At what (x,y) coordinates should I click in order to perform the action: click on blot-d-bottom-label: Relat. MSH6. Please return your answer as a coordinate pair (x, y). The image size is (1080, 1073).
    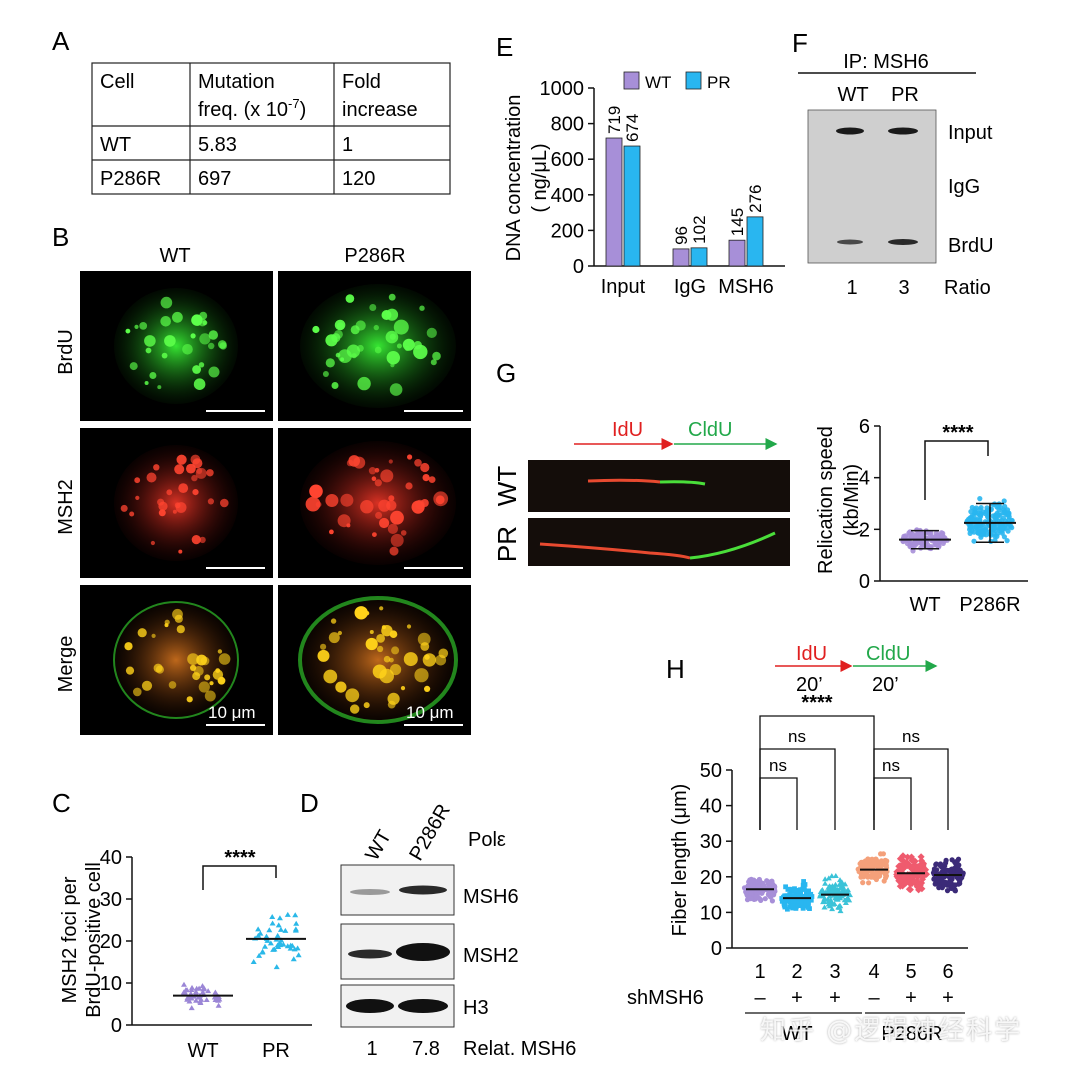
    Looking at the image, I should click on (519, 1049).